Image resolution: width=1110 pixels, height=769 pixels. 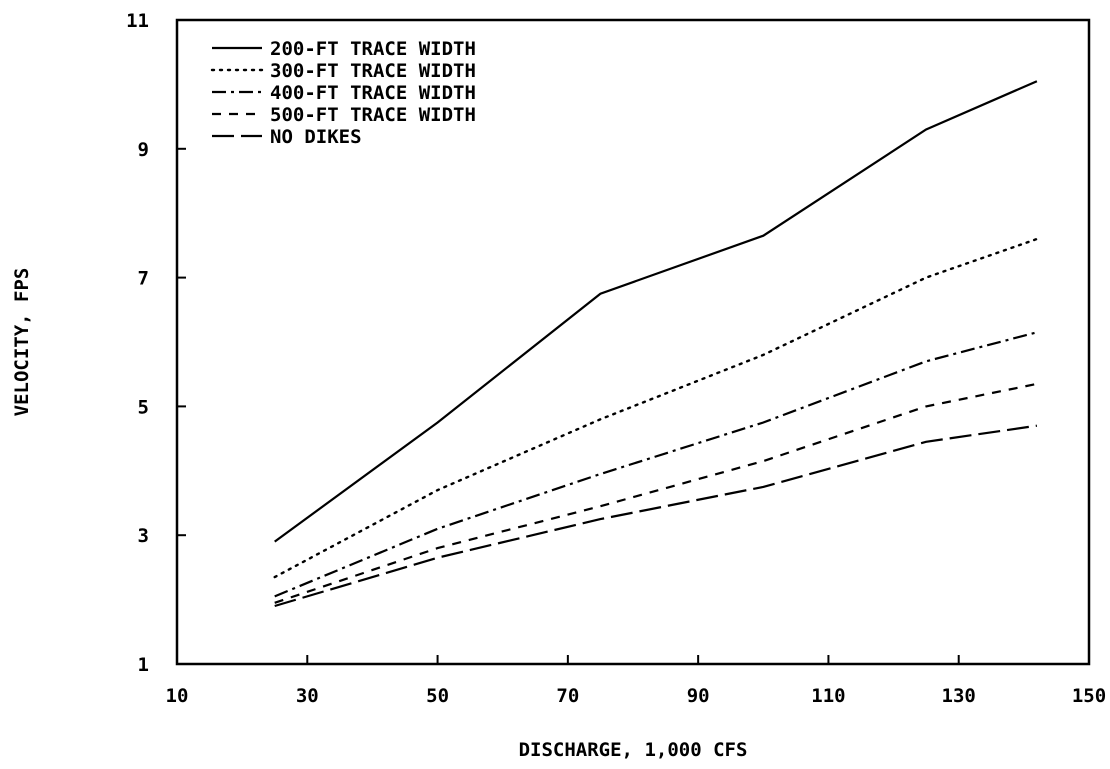 I want to click on x-tick-label: 50, so click(x=437, y=696).